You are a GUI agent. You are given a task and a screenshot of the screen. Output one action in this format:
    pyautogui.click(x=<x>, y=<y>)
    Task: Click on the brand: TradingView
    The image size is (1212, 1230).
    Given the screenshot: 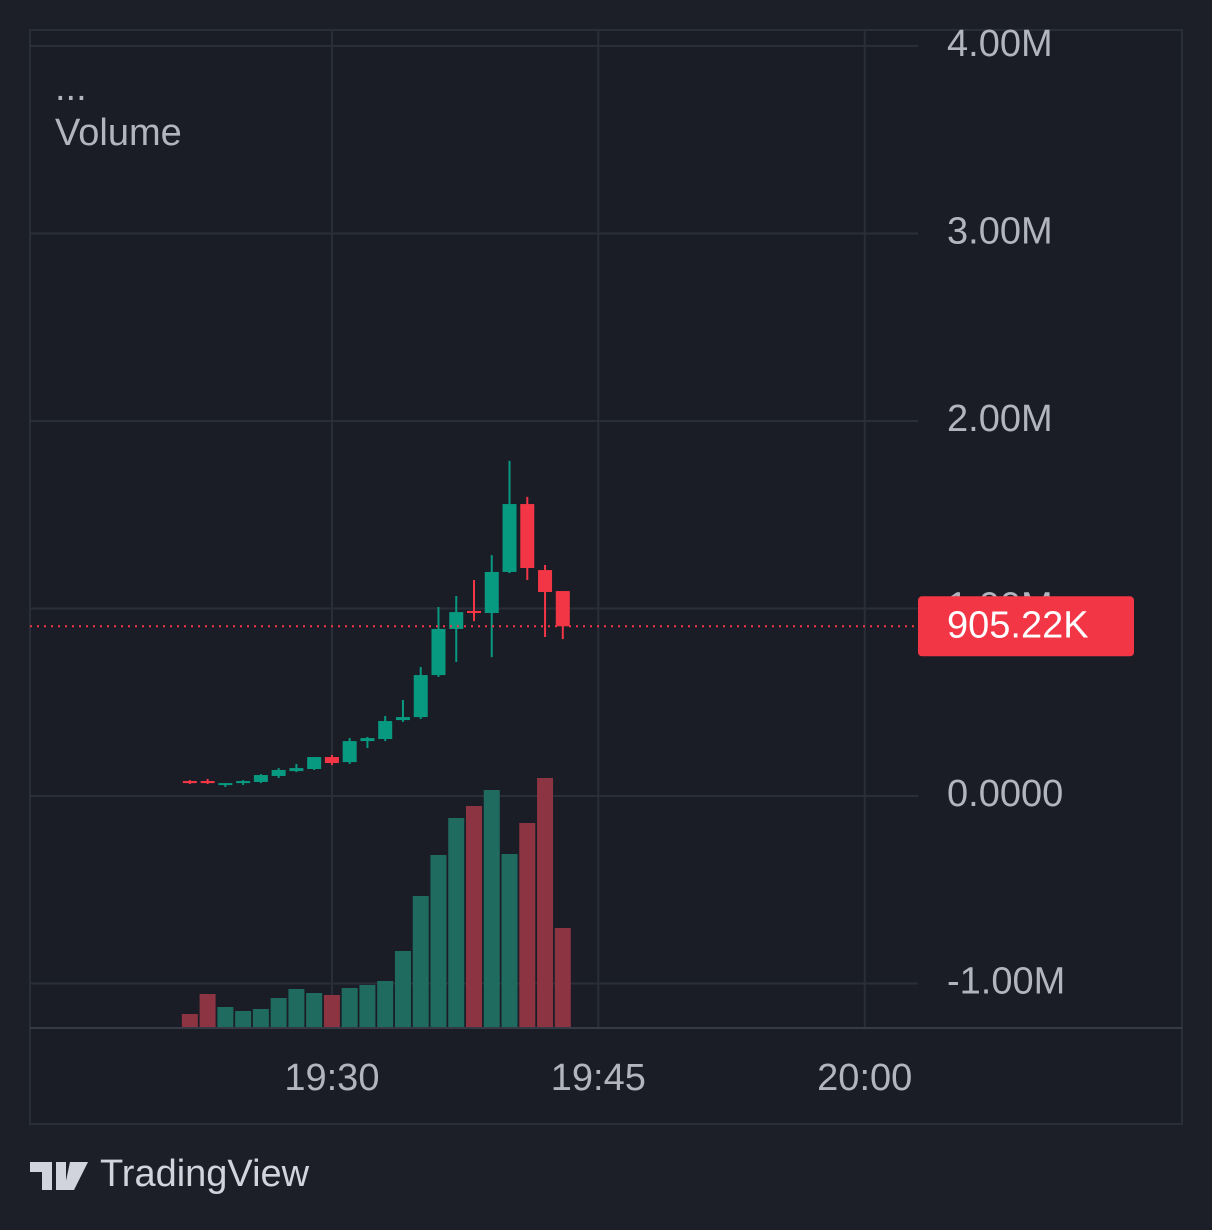 What is the action you would take?
    pyautogui.click(x=170, y=1174)
    